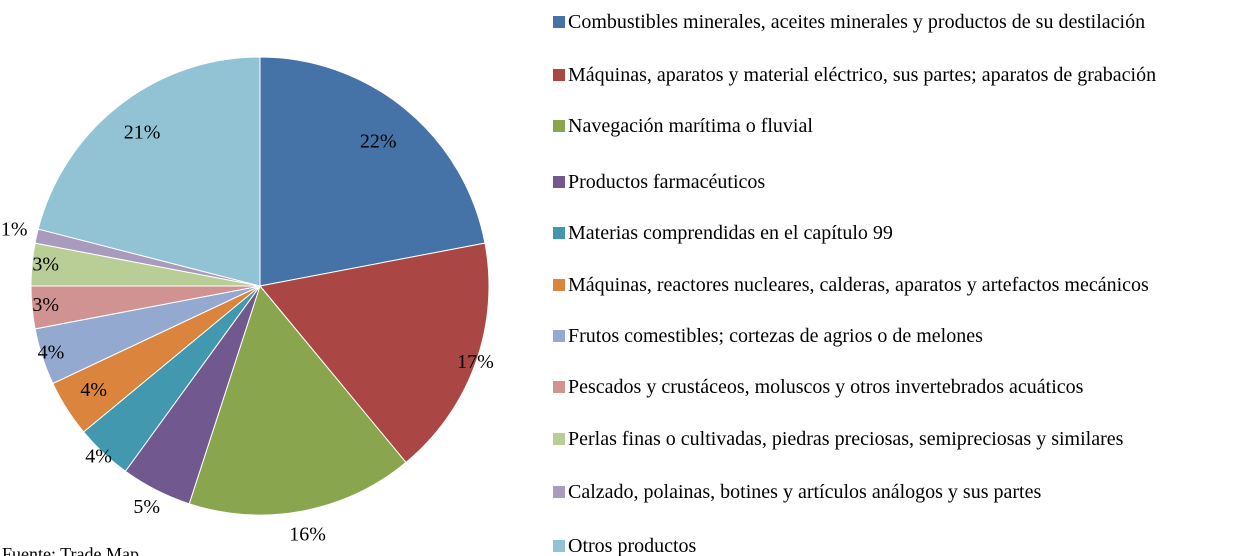  What do you see at coordinates (690, 126) in the screenshot?
I see `legend-label: Navegación marítima o fluvial` at bounding box center [690, 126].